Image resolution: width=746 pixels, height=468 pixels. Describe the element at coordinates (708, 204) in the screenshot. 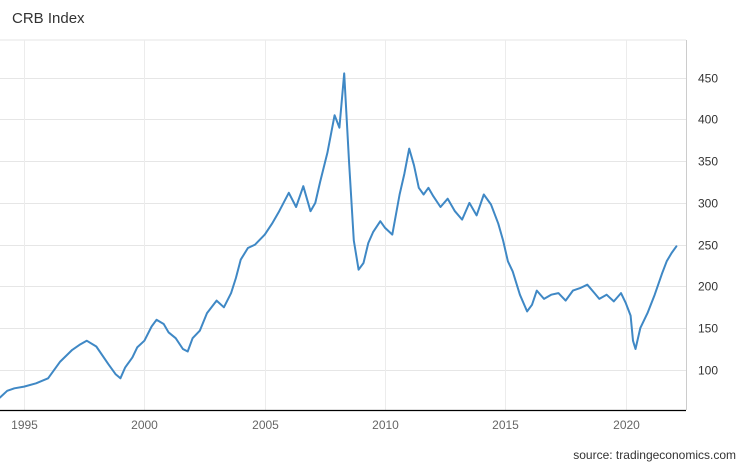

I see `y-tick-label-300: 300` at that location.